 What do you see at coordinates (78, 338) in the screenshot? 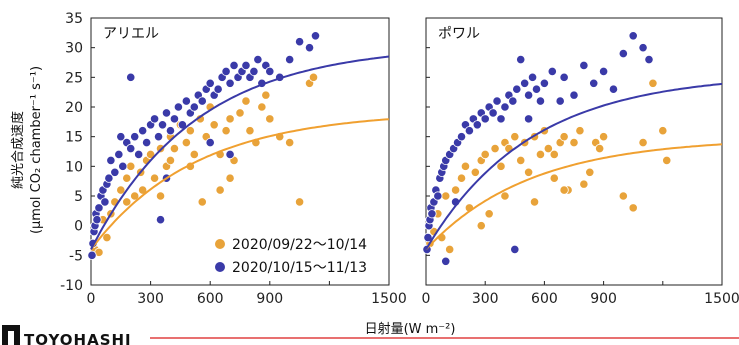
I see `logo-text: TOYOHASHI` at bounding box center [78, 338].